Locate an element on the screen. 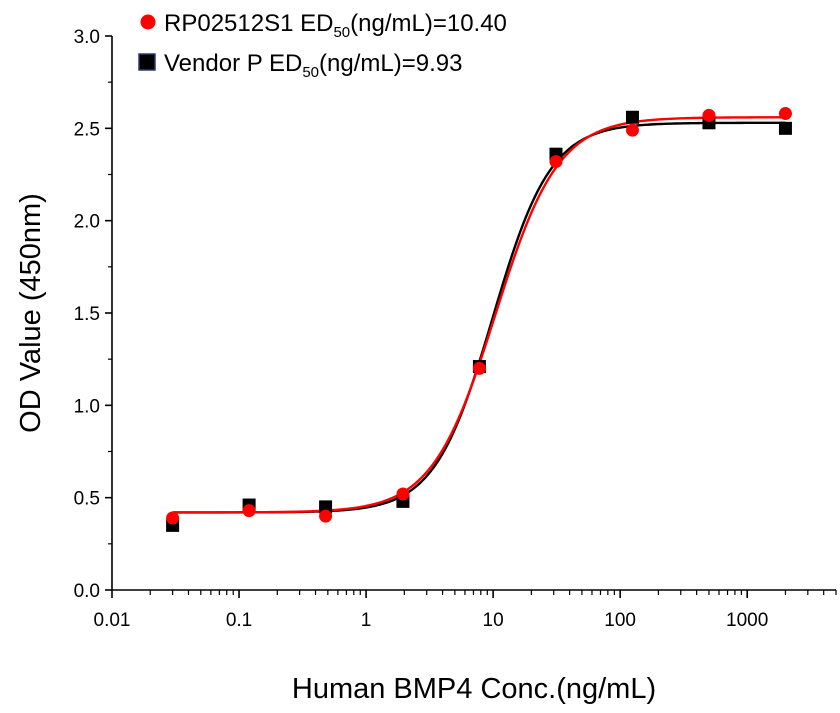 Image resolution: width=840 pixels, height=713 pixels. legend-label-rp02512s1: RP02512S1 ED50(ng/mL)=10.40 is located at coordinates (335, 25).